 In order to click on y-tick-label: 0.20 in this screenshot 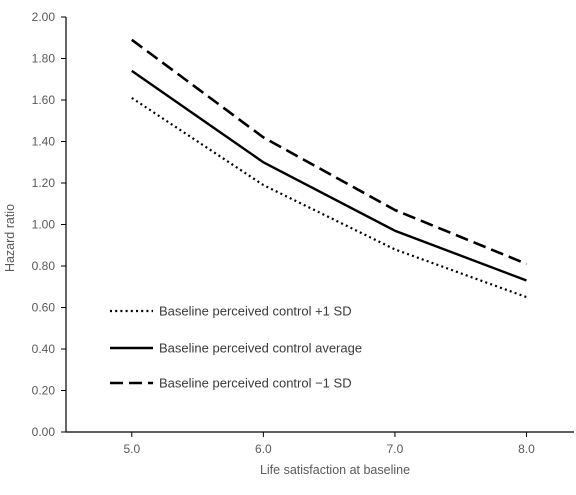, I will do `click(44, 391)`.